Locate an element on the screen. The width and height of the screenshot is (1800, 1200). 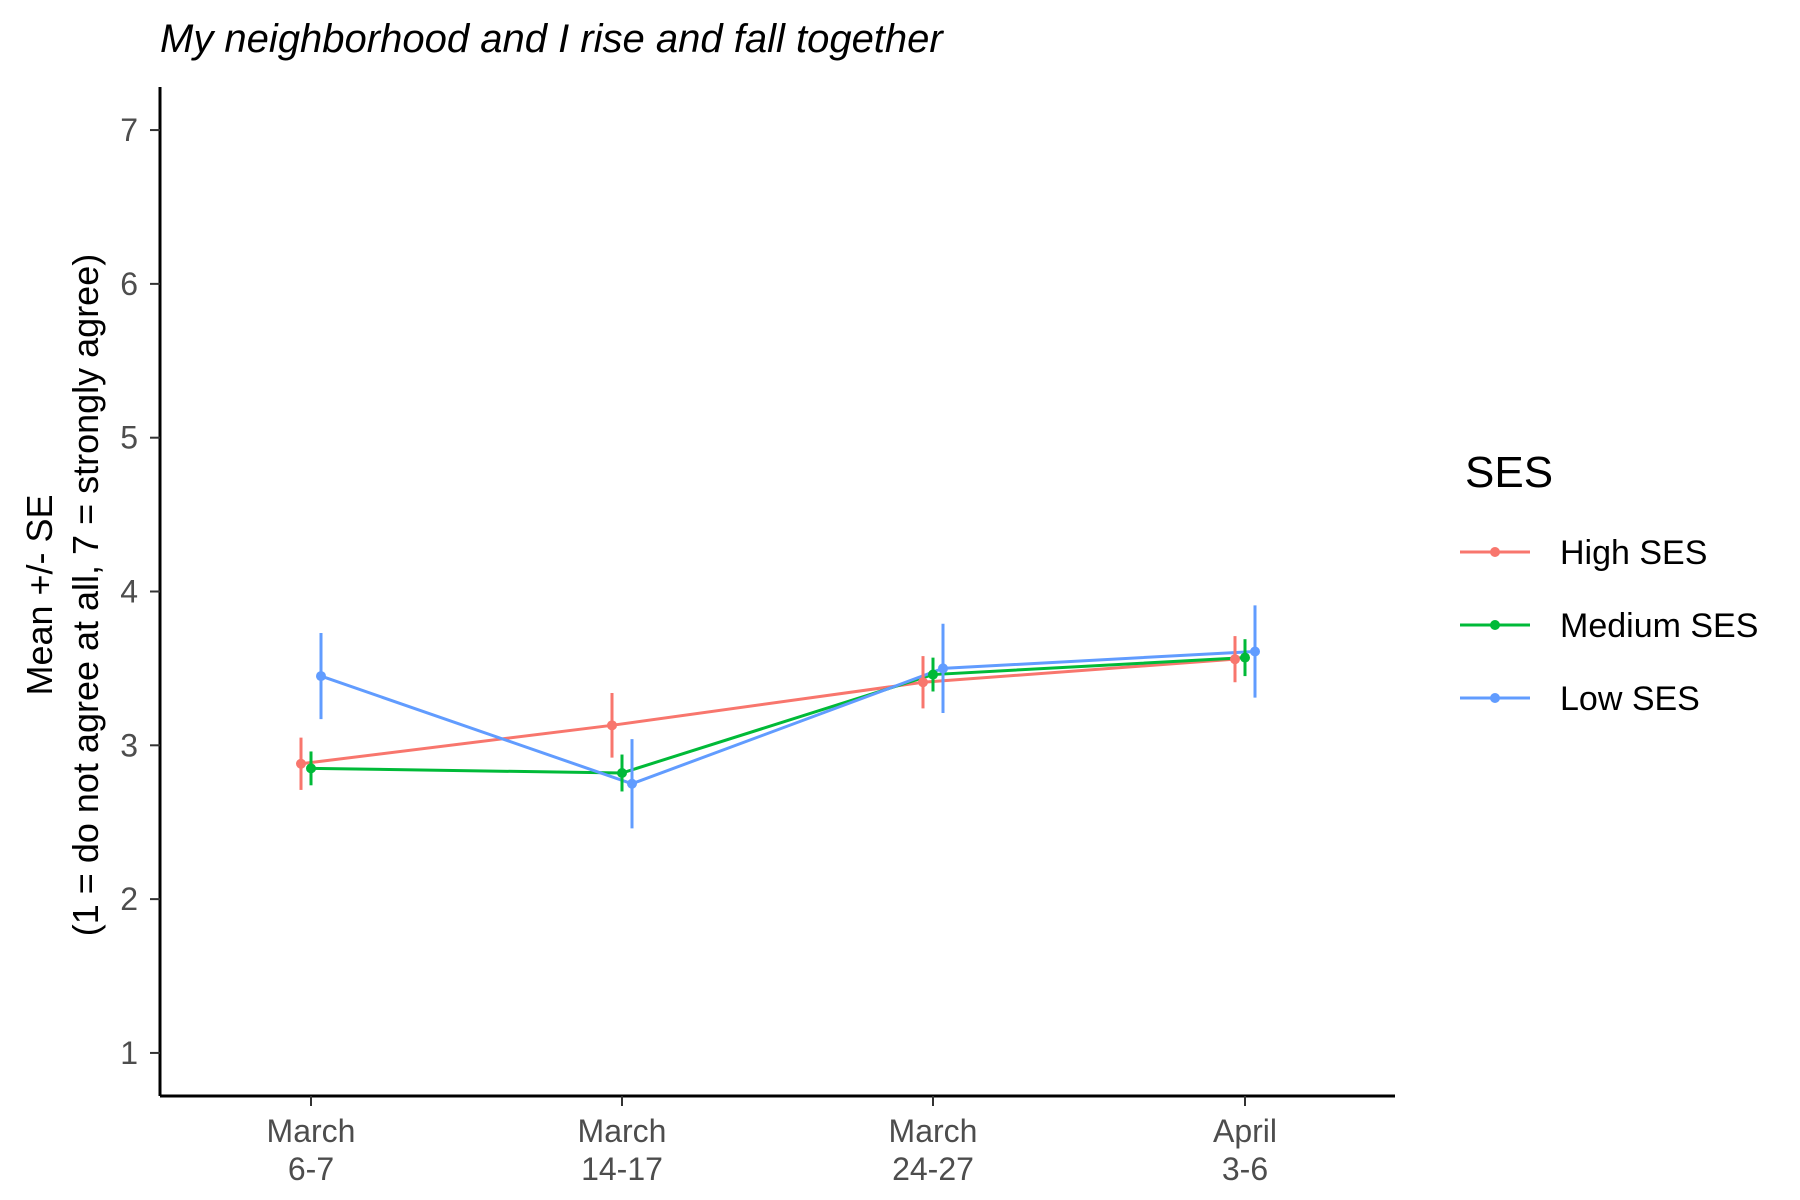
legend-item-high-ses: High SES is located at coordinates (1583, 553).